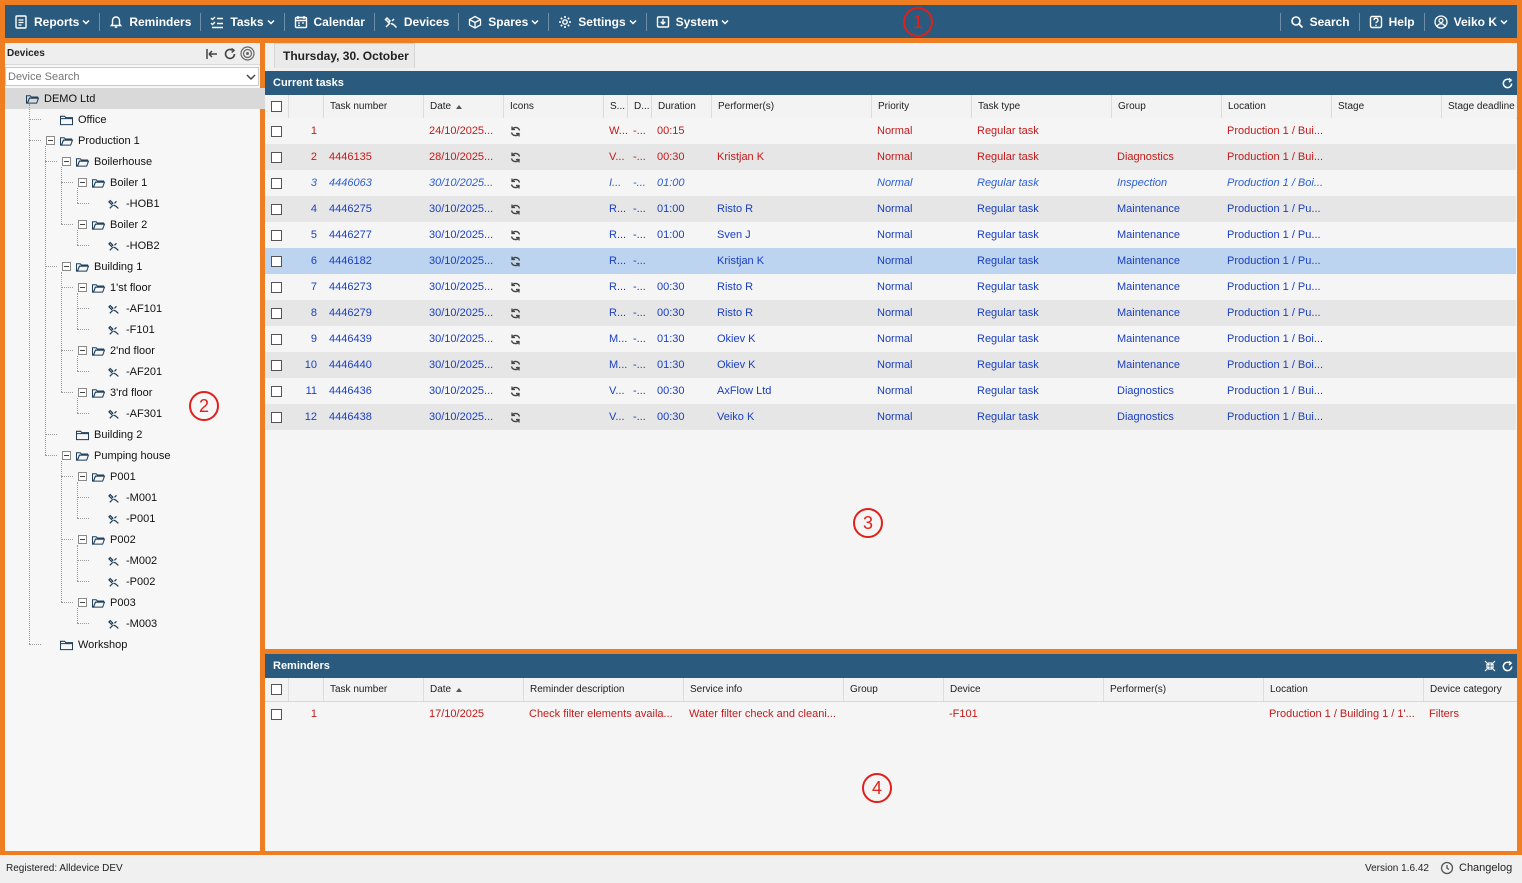 The image size is (1522, 883). Describe the element at coordinates (463, 106) in the screenshot. I see `column-header: Date` at that location.